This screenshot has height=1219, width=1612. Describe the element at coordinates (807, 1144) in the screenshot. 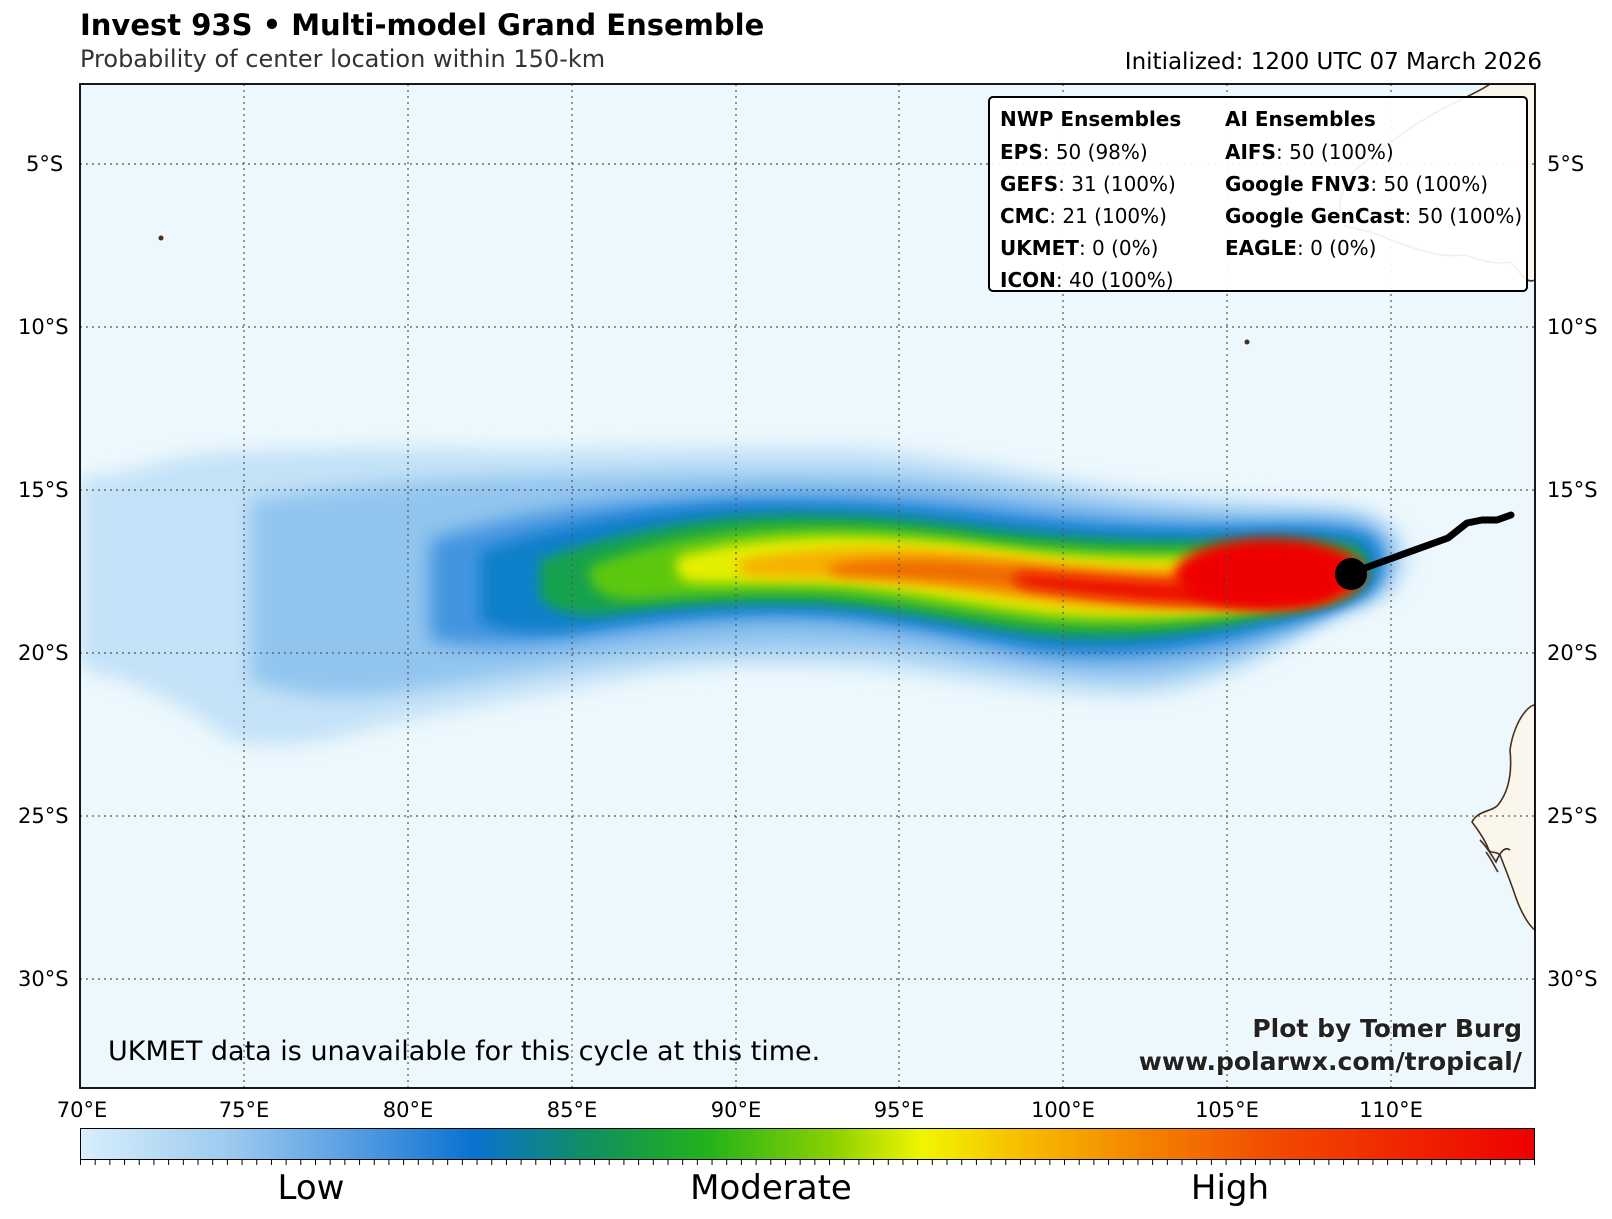

I see `probability-colorbar` at that location.